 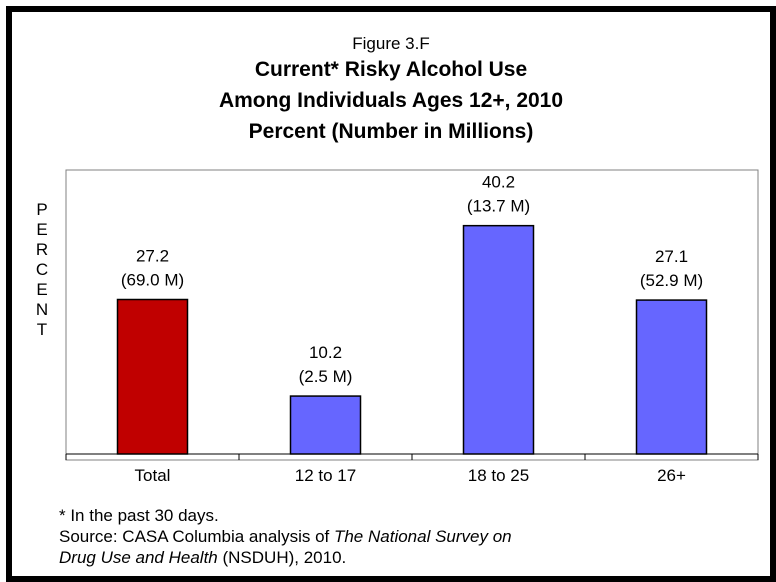 I want to click on bar-number-label: (52.9 M), so click(x=671, y=280).